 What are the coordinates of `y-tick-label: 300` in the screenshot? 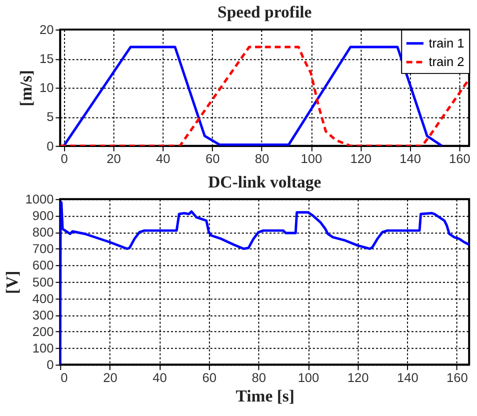 It's located at (43, 314).